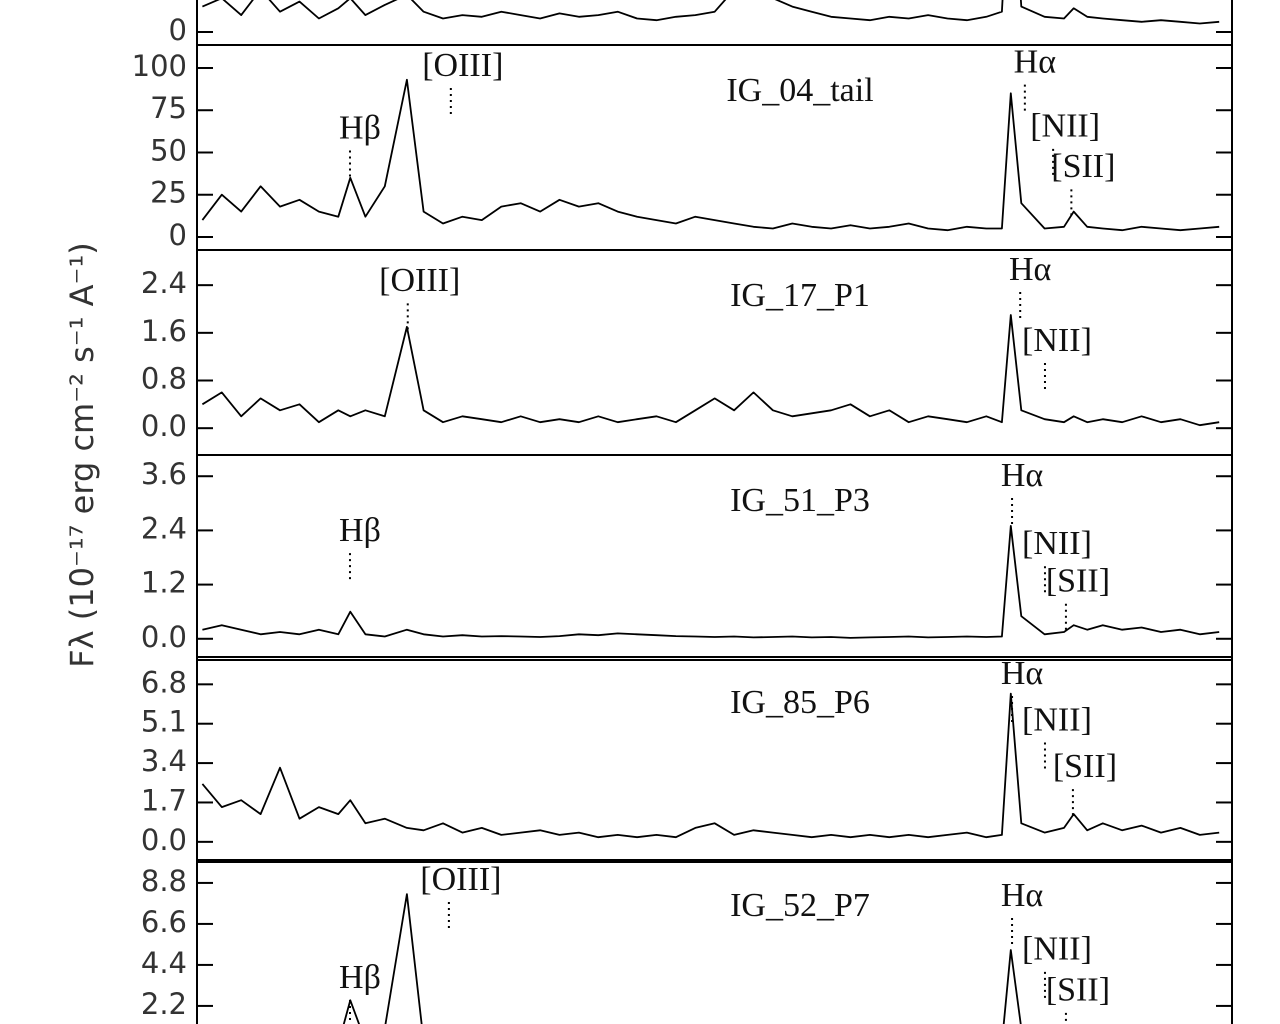 The width and height of the screenshot is (1280, 1024). I want to click on y-tick-label: 50, so click(168, 150).